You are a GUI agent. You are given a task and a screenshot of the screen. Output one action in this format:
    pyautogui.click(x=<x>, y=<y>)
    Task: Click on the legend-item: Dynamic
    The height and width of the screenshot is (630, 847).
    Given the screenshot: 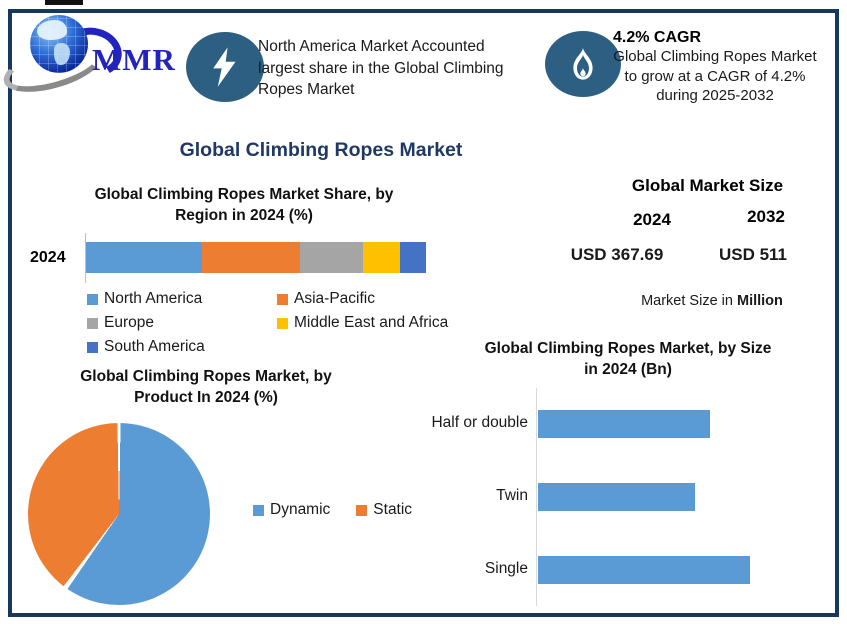 What is the action you would take?
    pyautogui.click(x=291, y=510)
    